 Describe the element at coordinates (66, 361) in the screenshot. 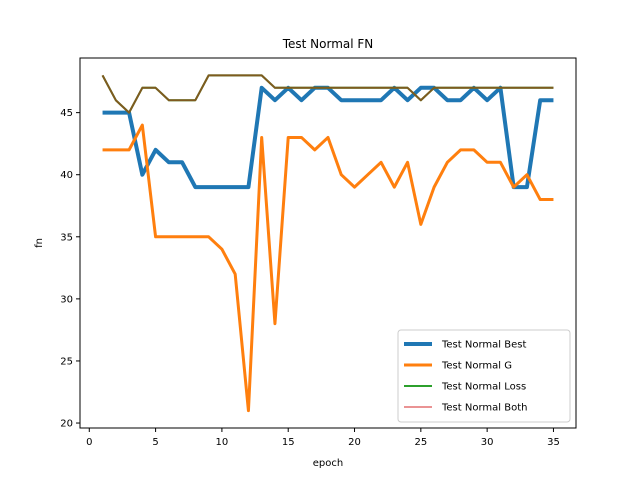

I see `y-tick-label: 25` at that location.